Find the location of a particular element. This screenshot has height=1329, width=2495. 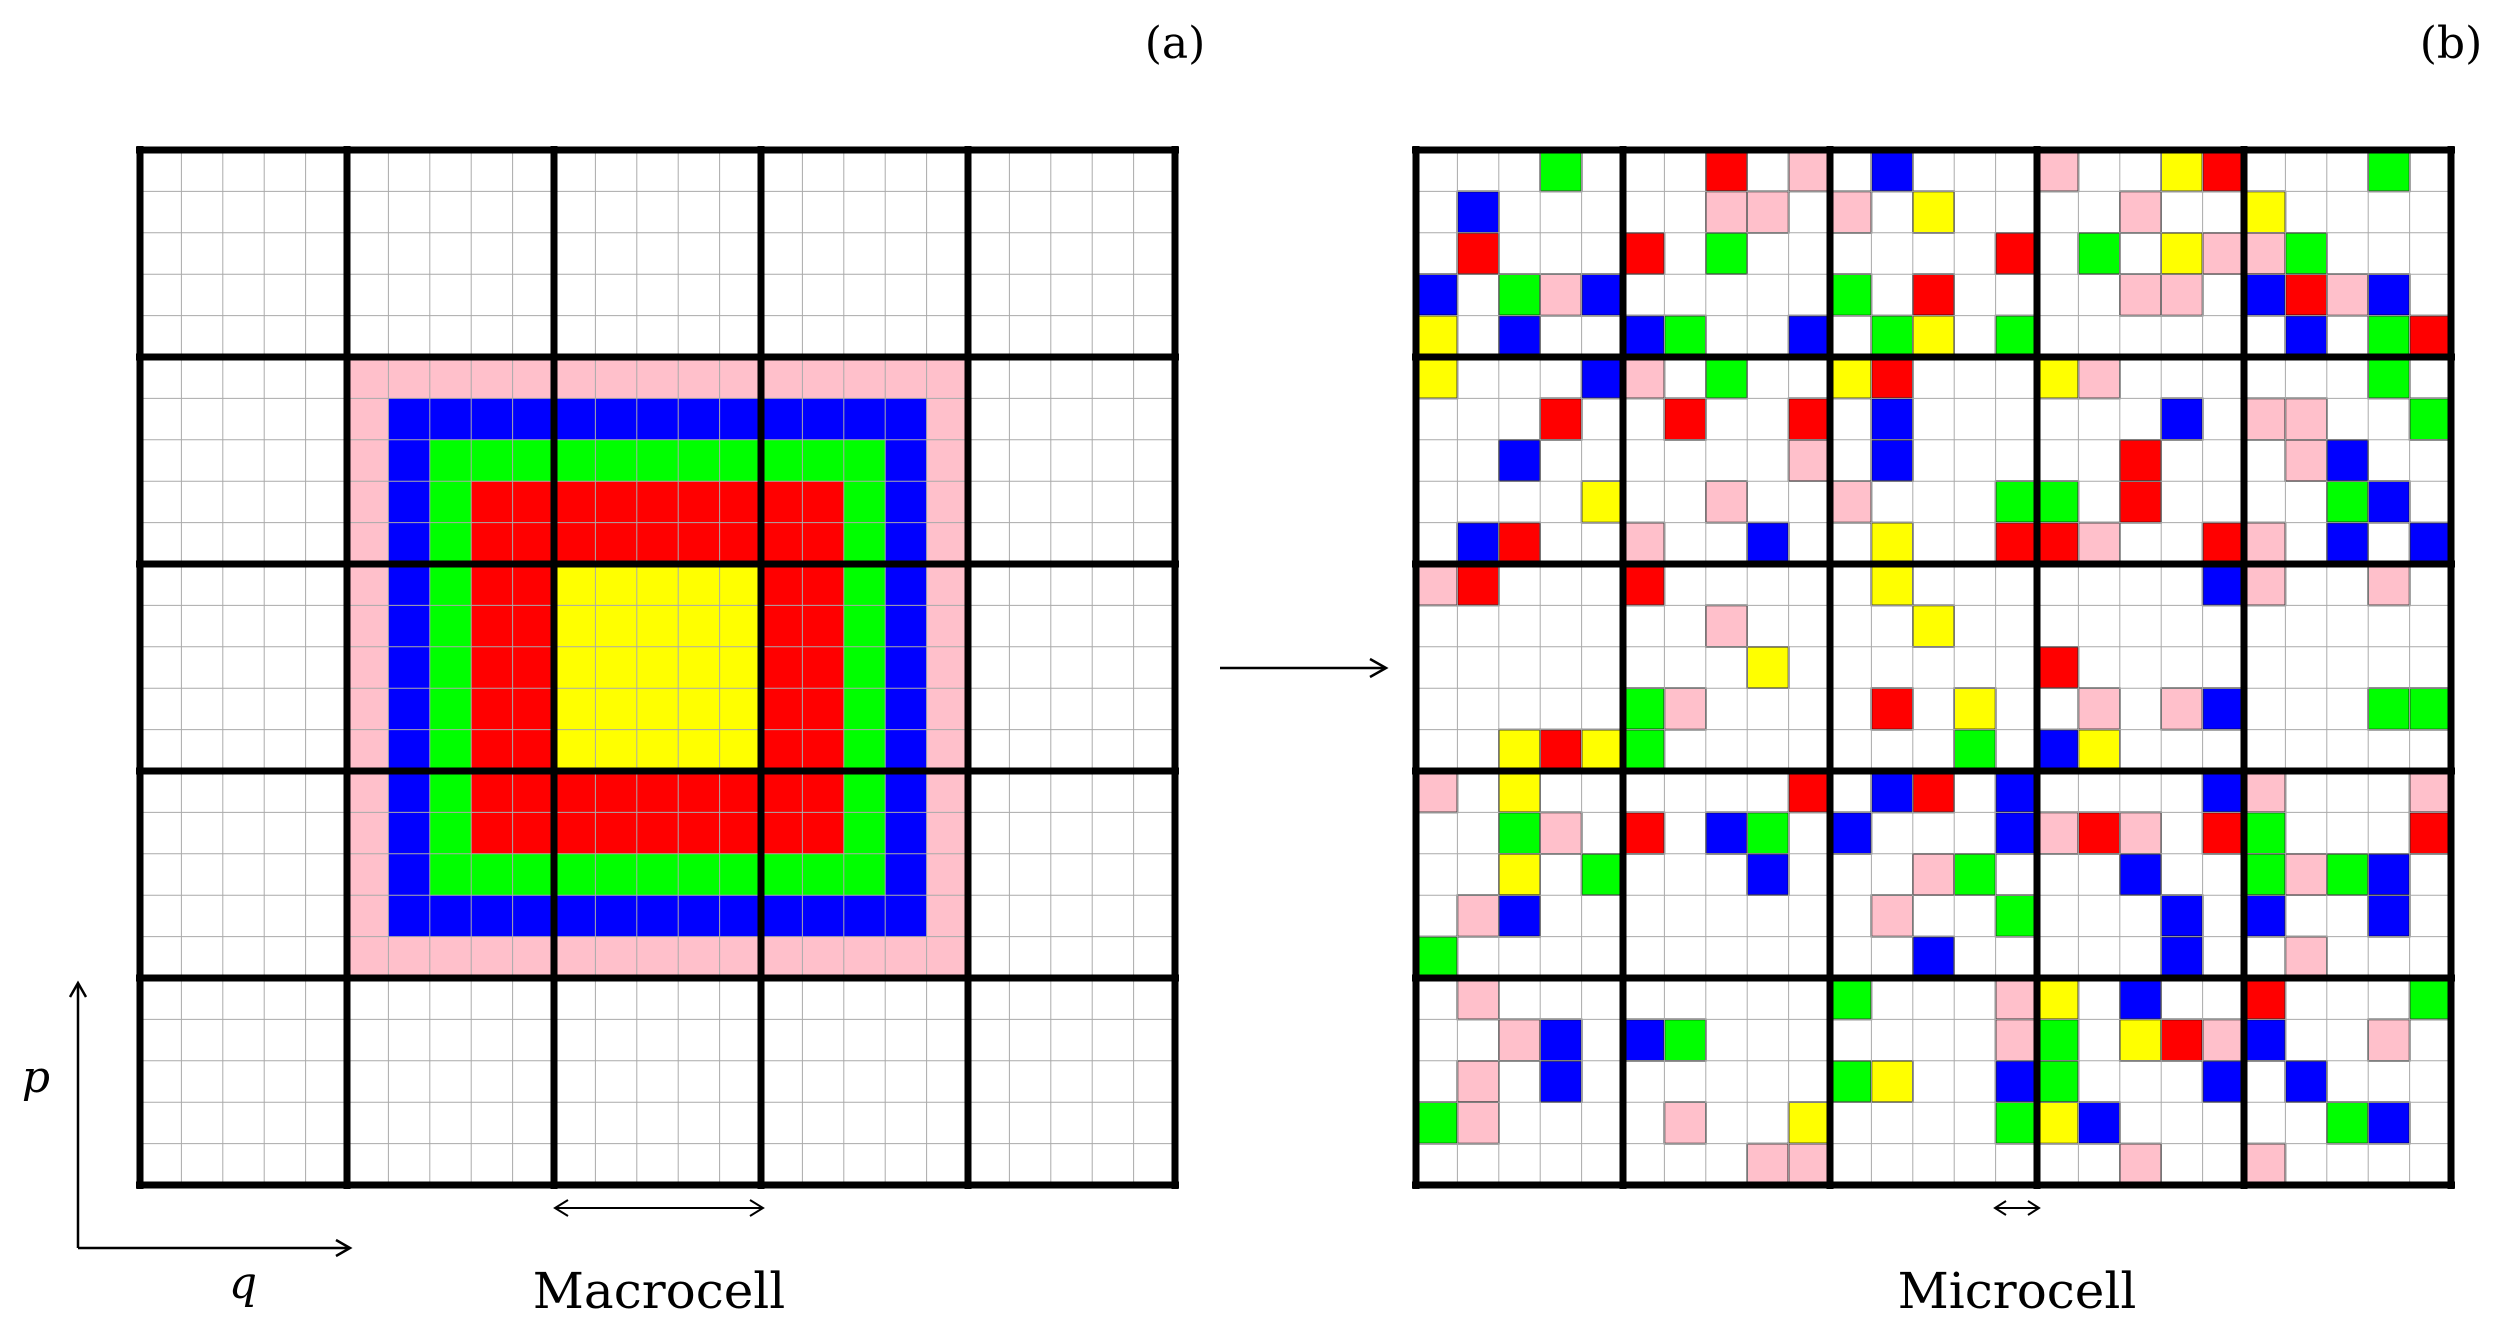

p-axis-arrowhead is located at coordinates (78, 989).